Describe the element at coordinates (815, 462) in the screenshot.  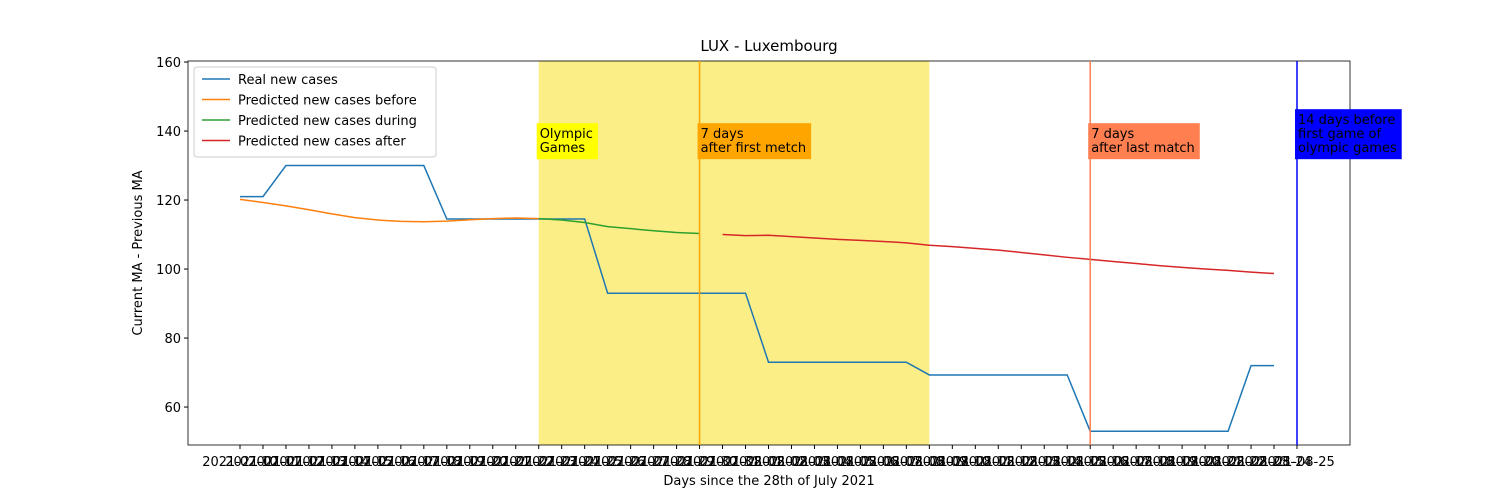
I see `x-tick-label: 2021-08-04` at that location.